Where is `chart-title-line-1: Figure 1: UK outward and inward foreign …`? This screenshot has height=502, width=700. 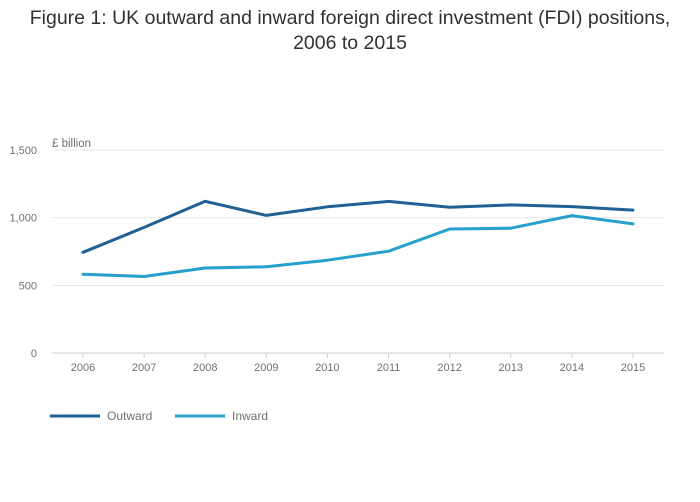 chart-title-line-1: Figure 1: UK outward and inward foreign … is located at coordinates (350, 18).